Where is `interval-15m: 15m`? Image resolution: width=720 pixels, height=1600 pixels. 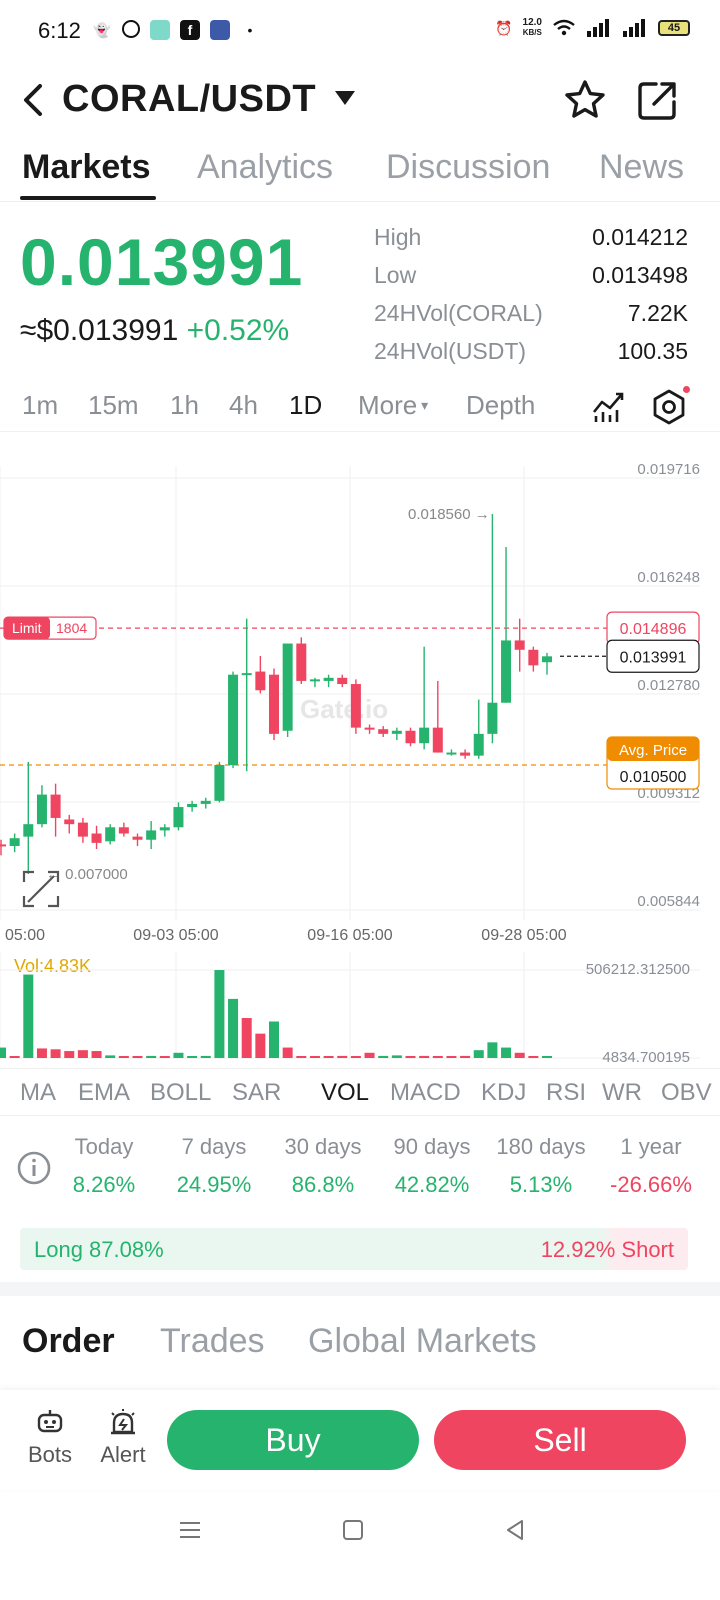
interval-15m: 15m is located at coordinates (113, 405).